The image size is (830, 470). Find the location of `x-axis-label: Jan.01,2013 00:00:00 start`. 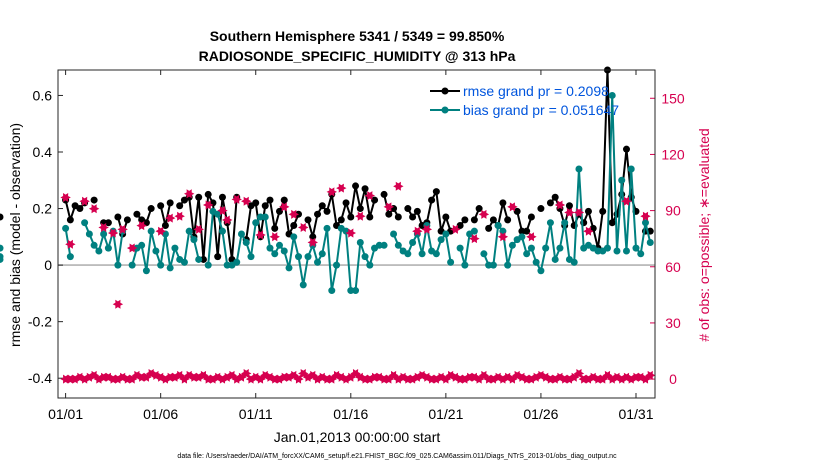

x-axis-label: Jan.01,2013 00:00:00 start is located at coordinates (357, 437).